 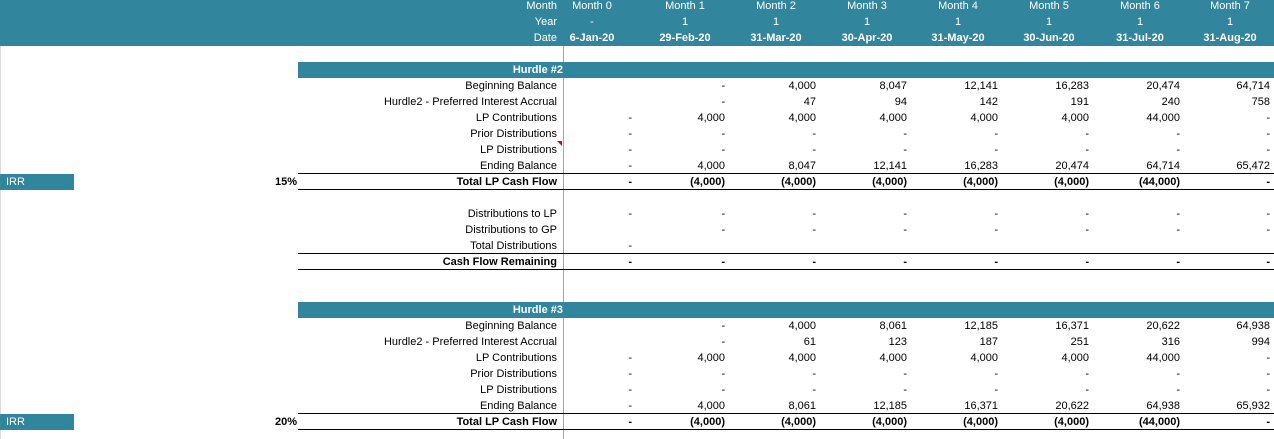 I want to click on row-label: Ending Balance, so click(x=518, y=406).